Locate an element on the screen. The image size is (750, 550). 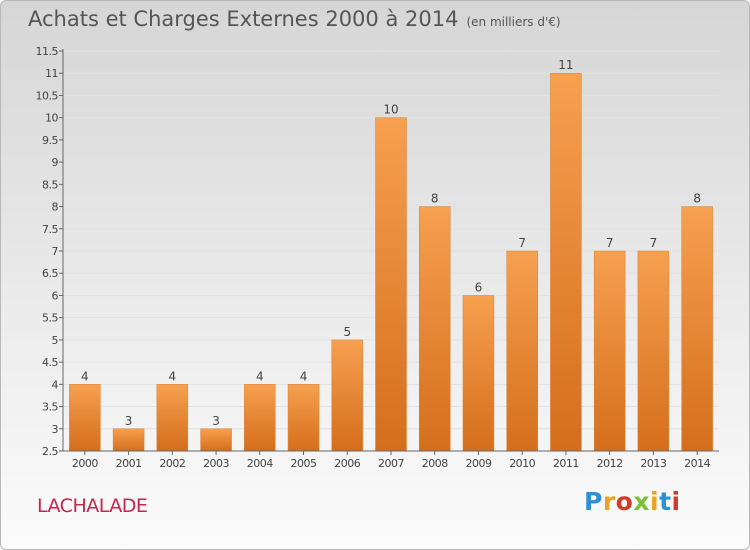
y-tick-label: 6 is located at coordinates (55, 295).